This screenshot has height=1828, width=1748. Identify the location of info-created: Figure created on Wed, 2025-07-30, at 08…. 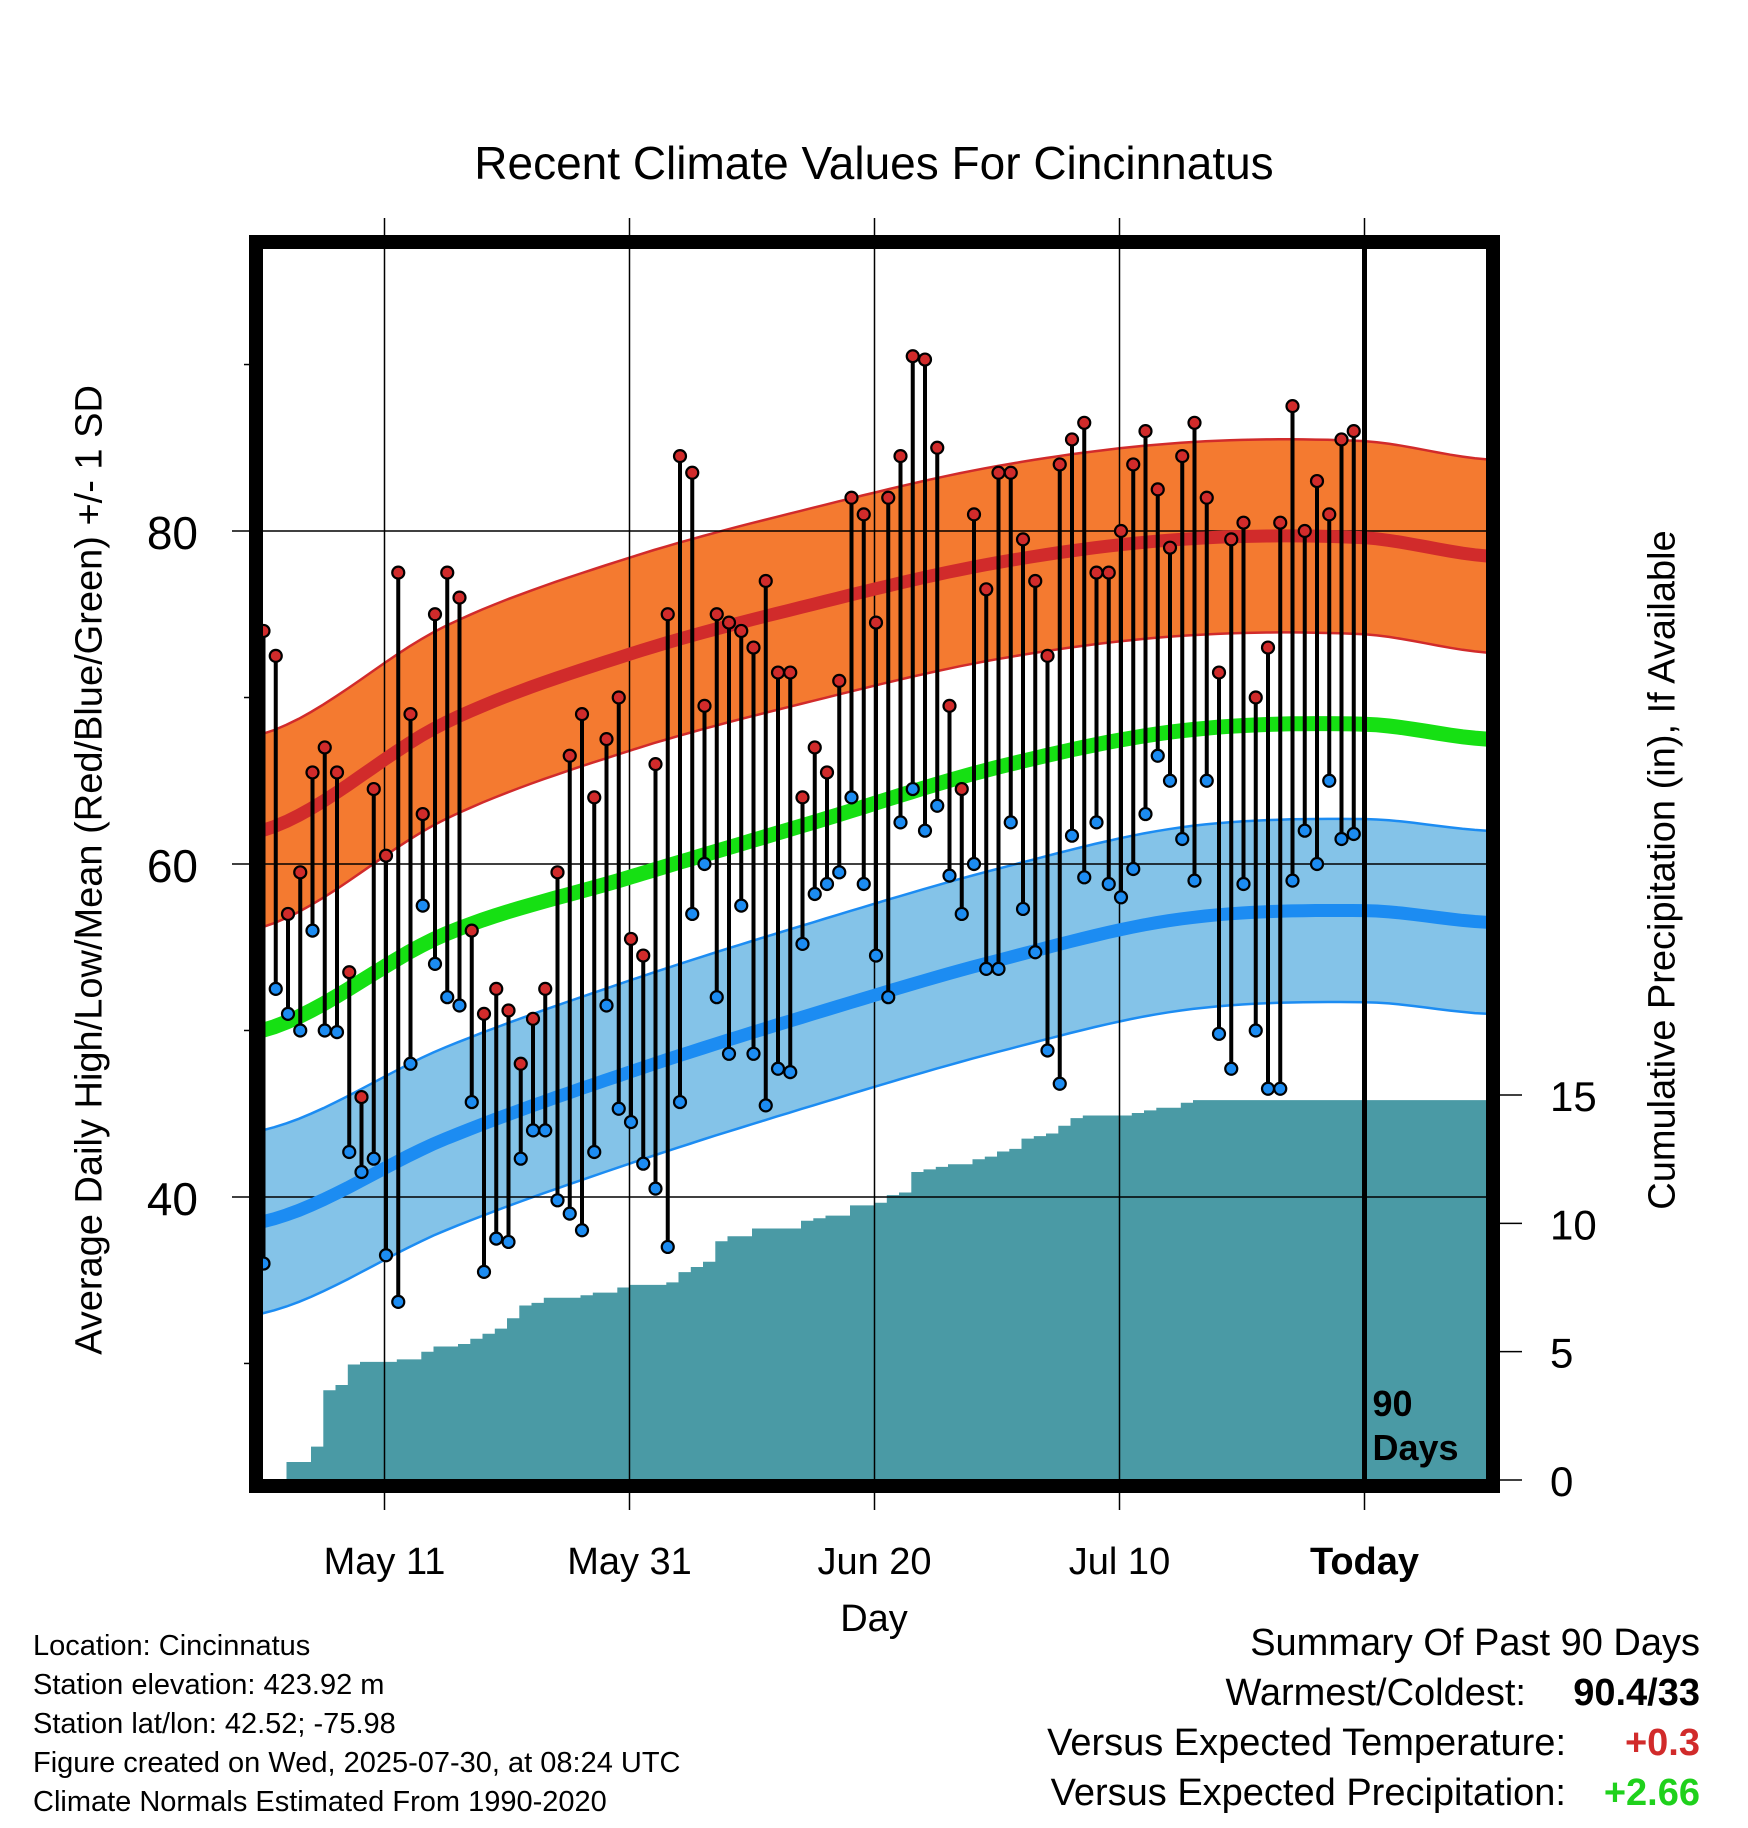
(357, 1763).